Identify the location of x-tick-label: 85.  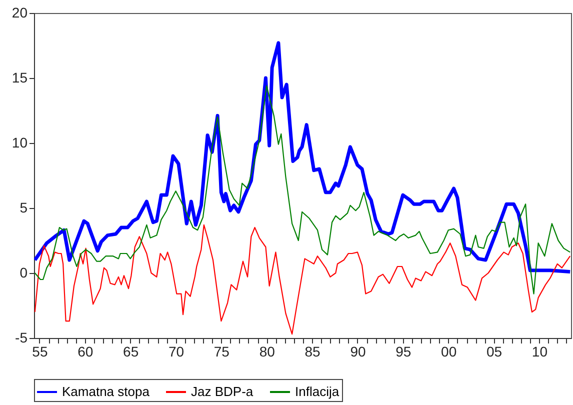
(312, 352).